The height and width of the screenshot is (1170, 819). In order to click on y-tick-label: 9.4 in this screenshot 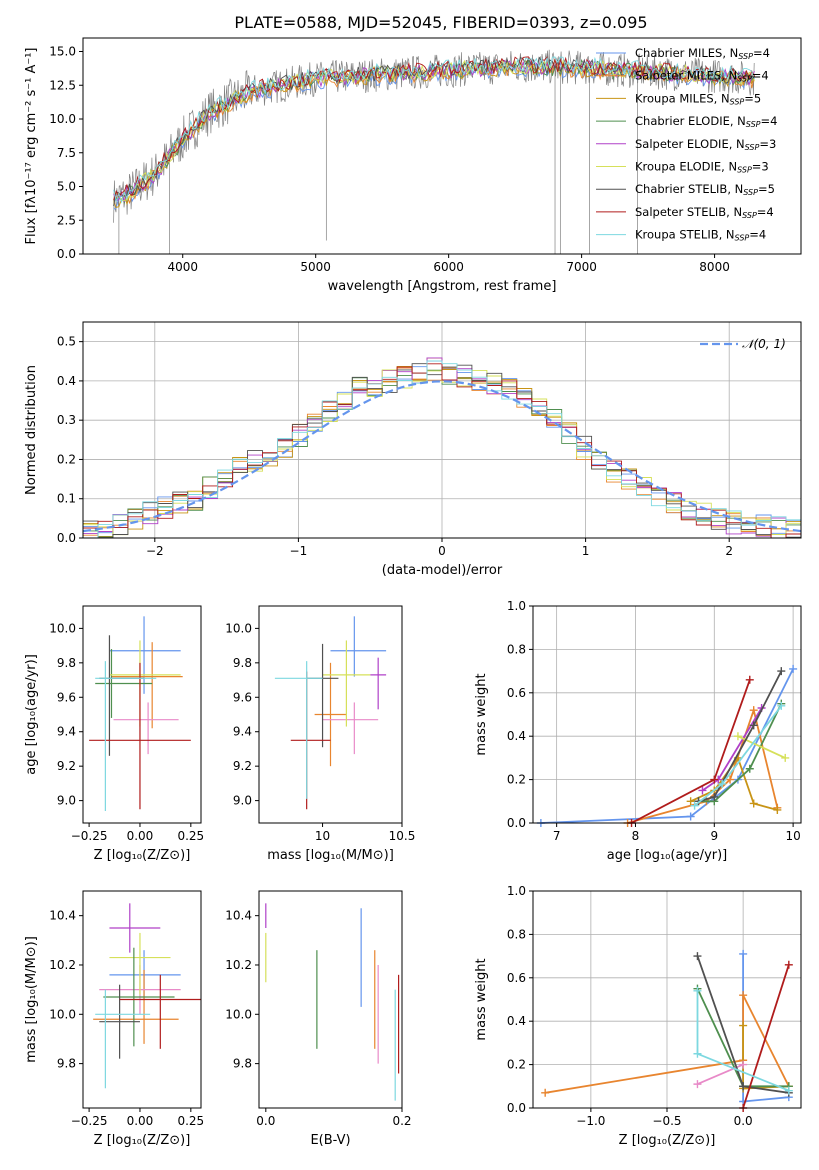, I will do `click(66, 732)`.